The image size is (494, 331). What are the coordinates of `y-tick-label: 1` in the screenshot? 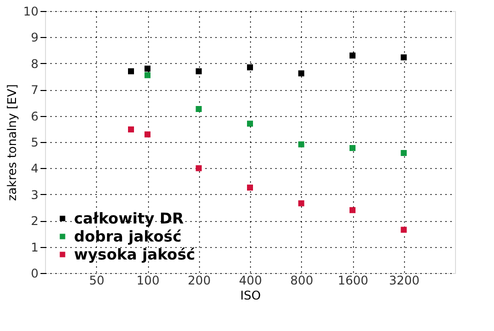 It's located at (34, 247).